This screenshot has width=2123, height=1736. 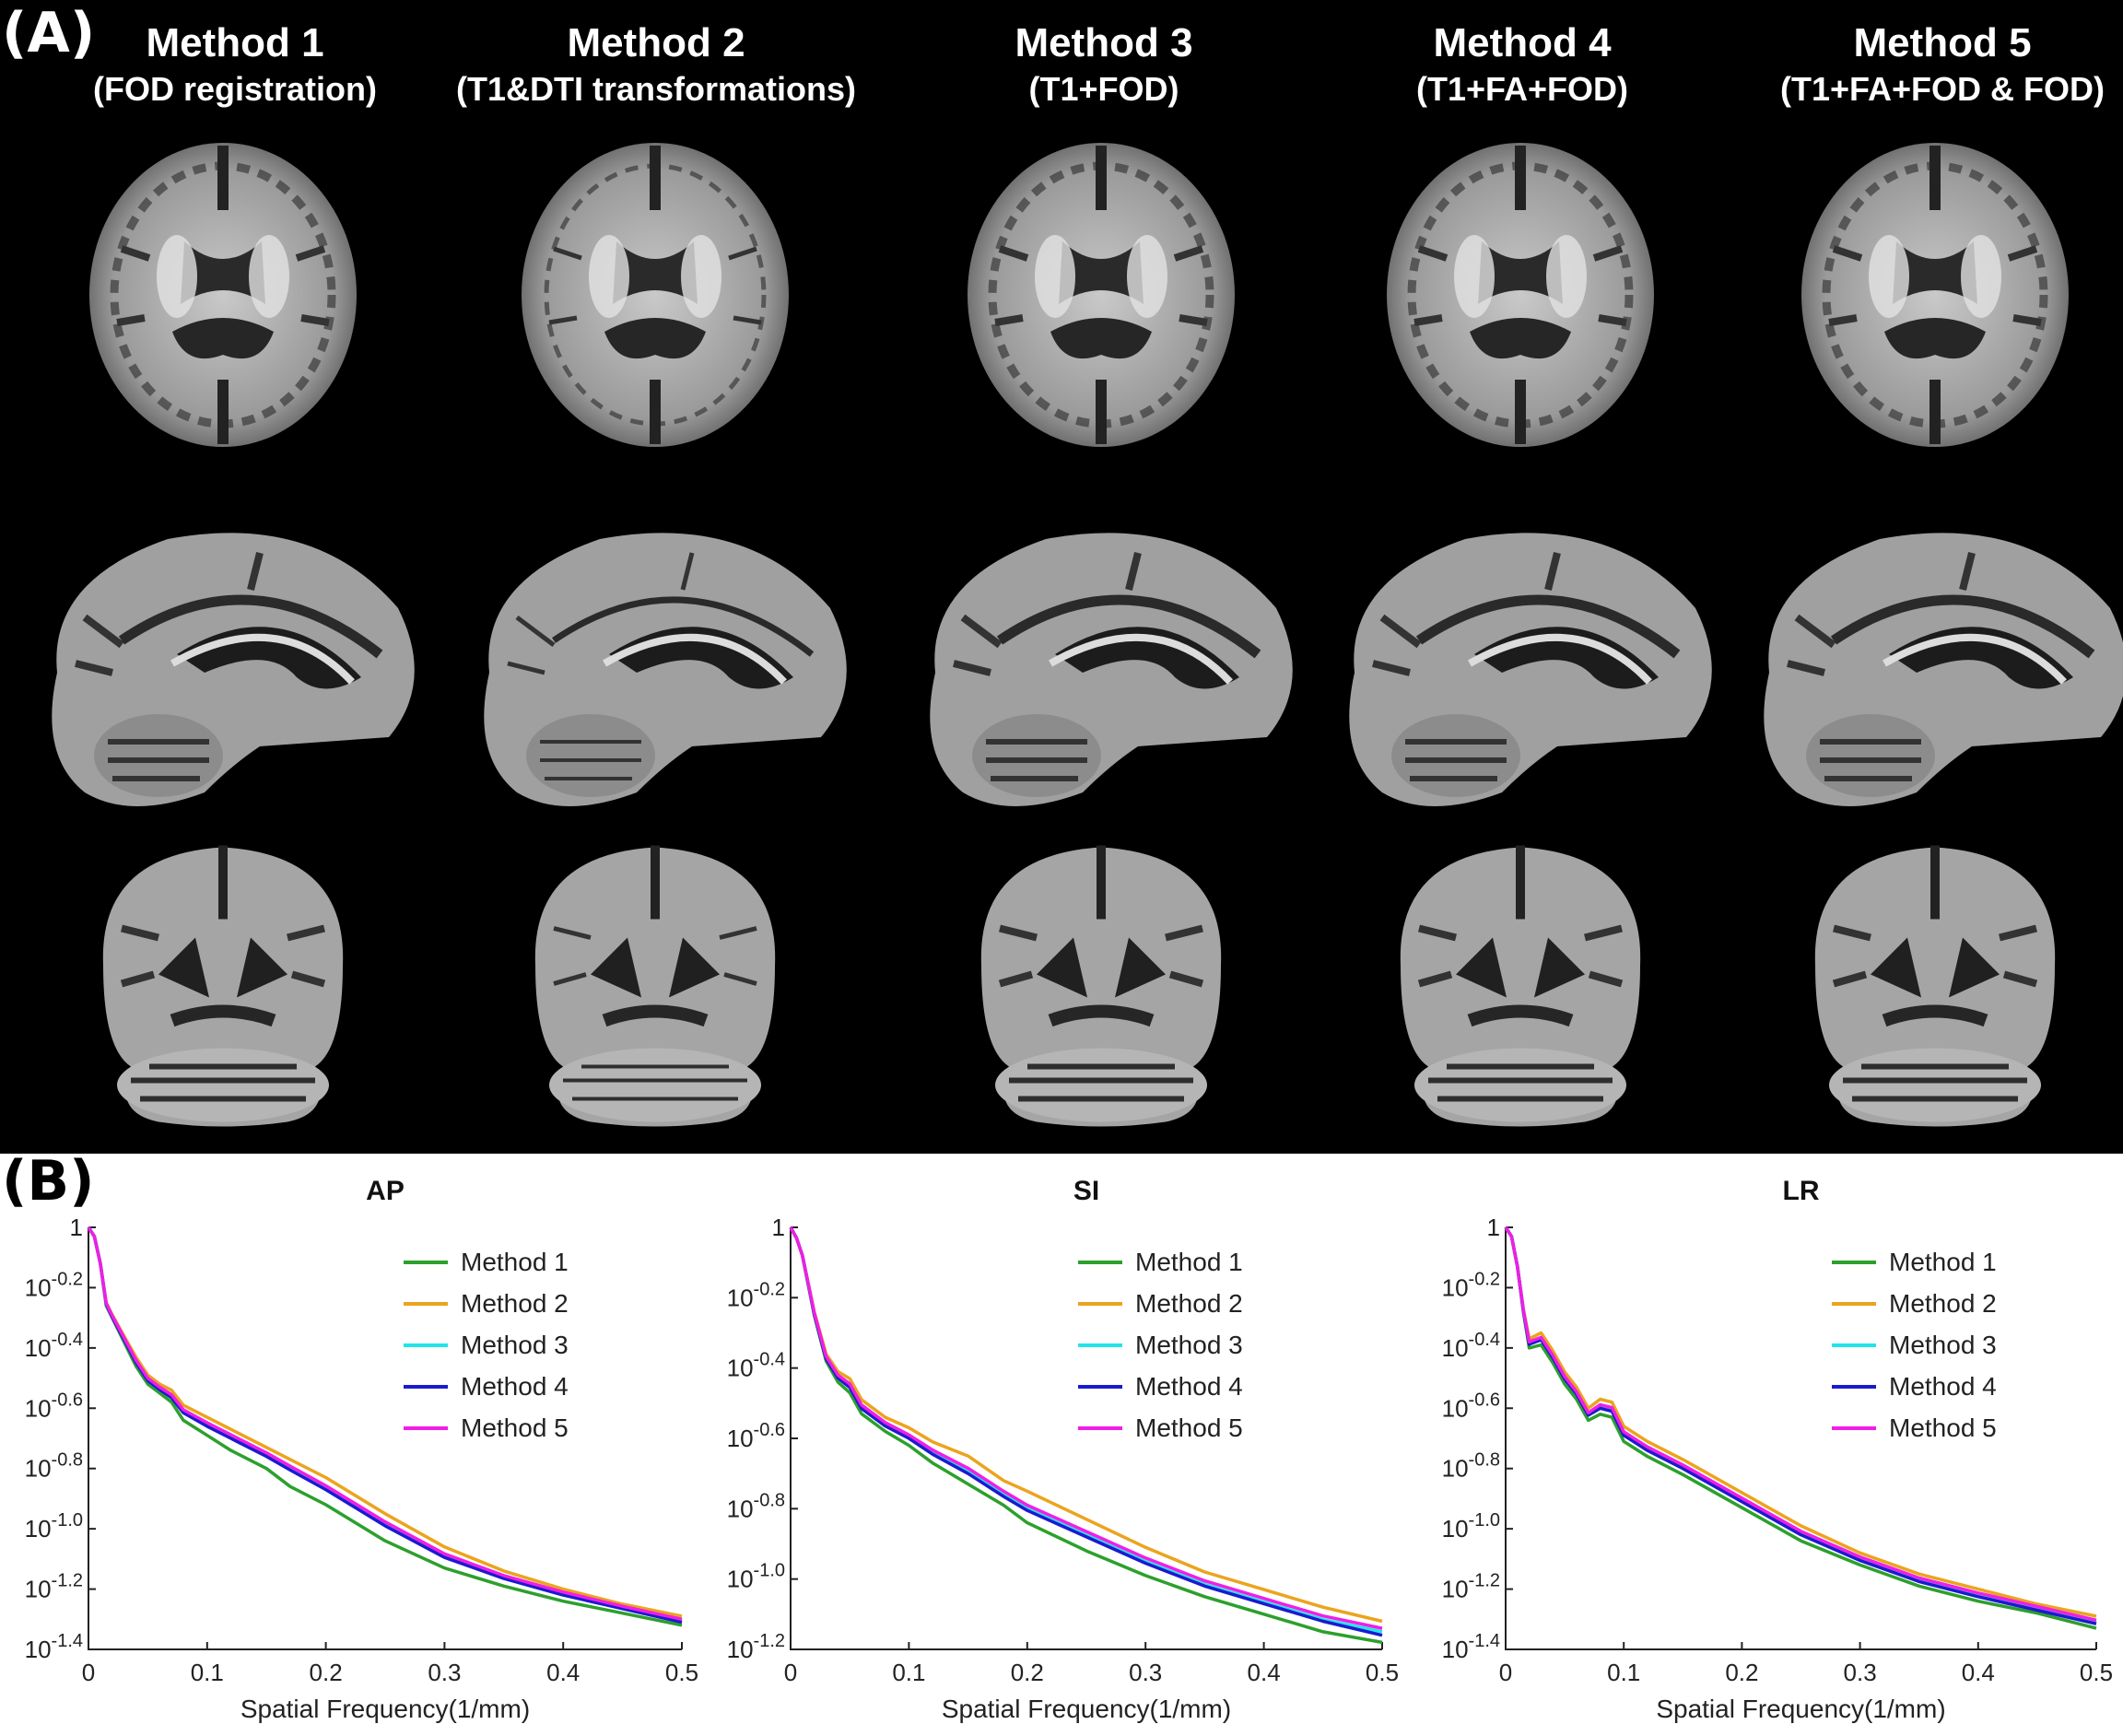 What do you see at coordinates (48, 1181) in the screenshot?
I see `panel-b-label: (B)` at bounding box center [48, 1181].